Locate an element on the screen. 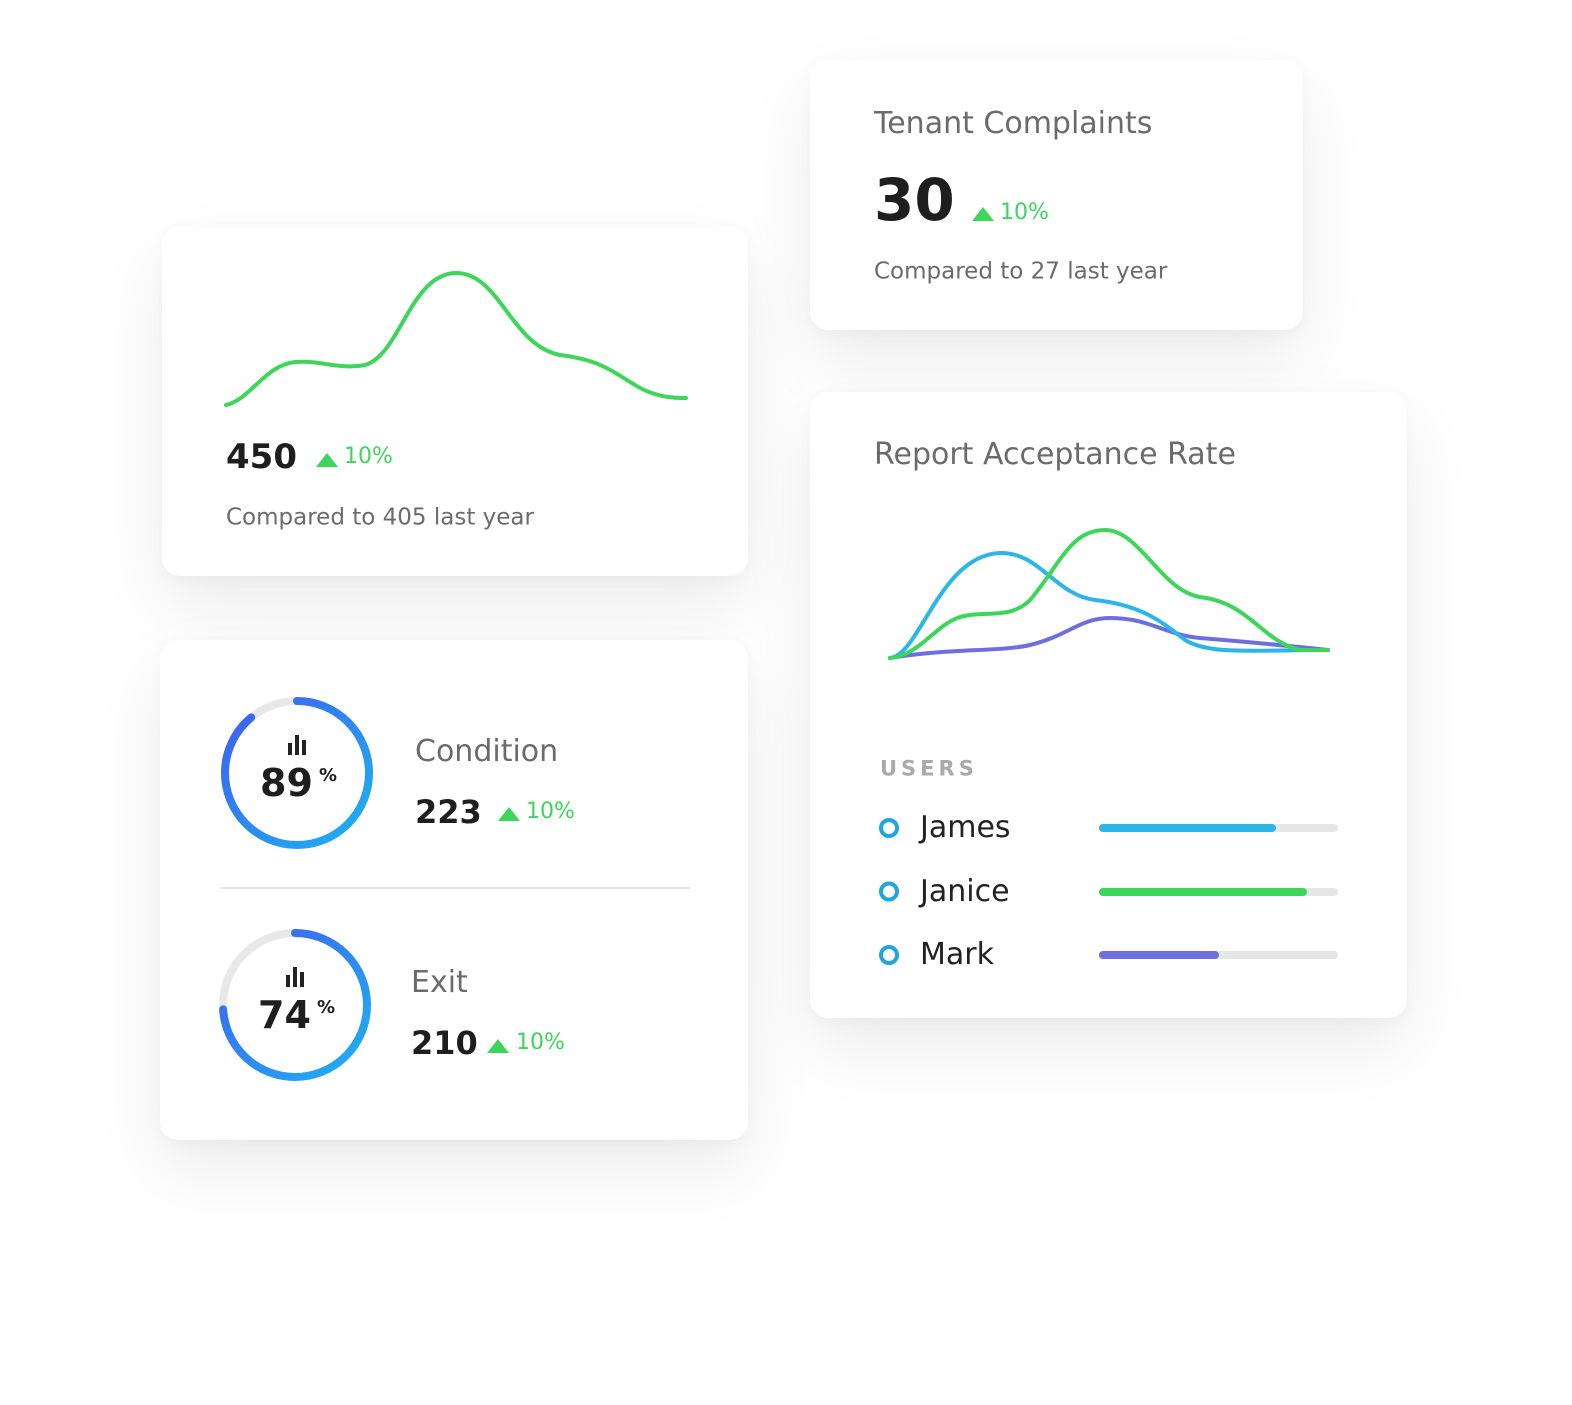 The height and width of the screenshot is (1405, 1572). visits-card is located at coordinates (455, 401).